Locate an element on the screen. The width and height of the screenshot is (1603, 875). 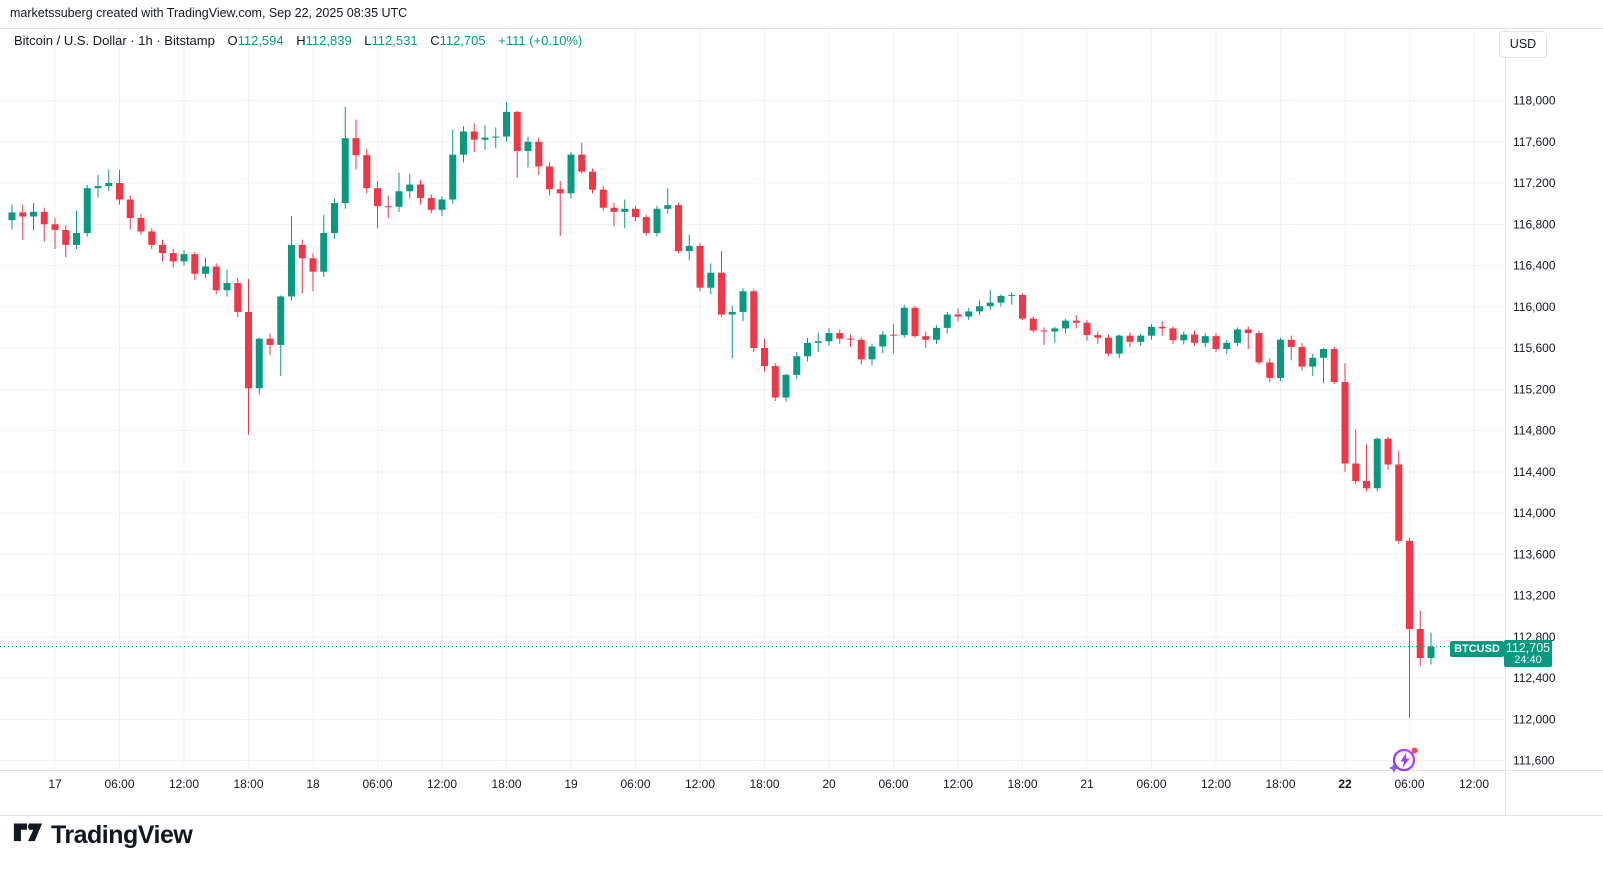
price-tick-label: 114,800 is located at coordinates (1534, 431).